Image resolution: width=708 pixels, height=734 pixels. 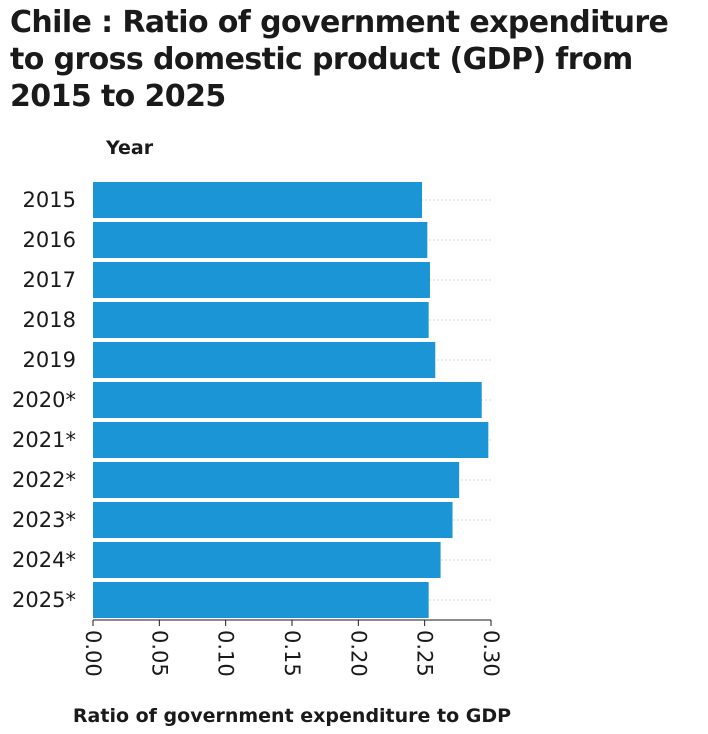 I want to click on x-tick-label: 0.25, so click(x=425, y=653).